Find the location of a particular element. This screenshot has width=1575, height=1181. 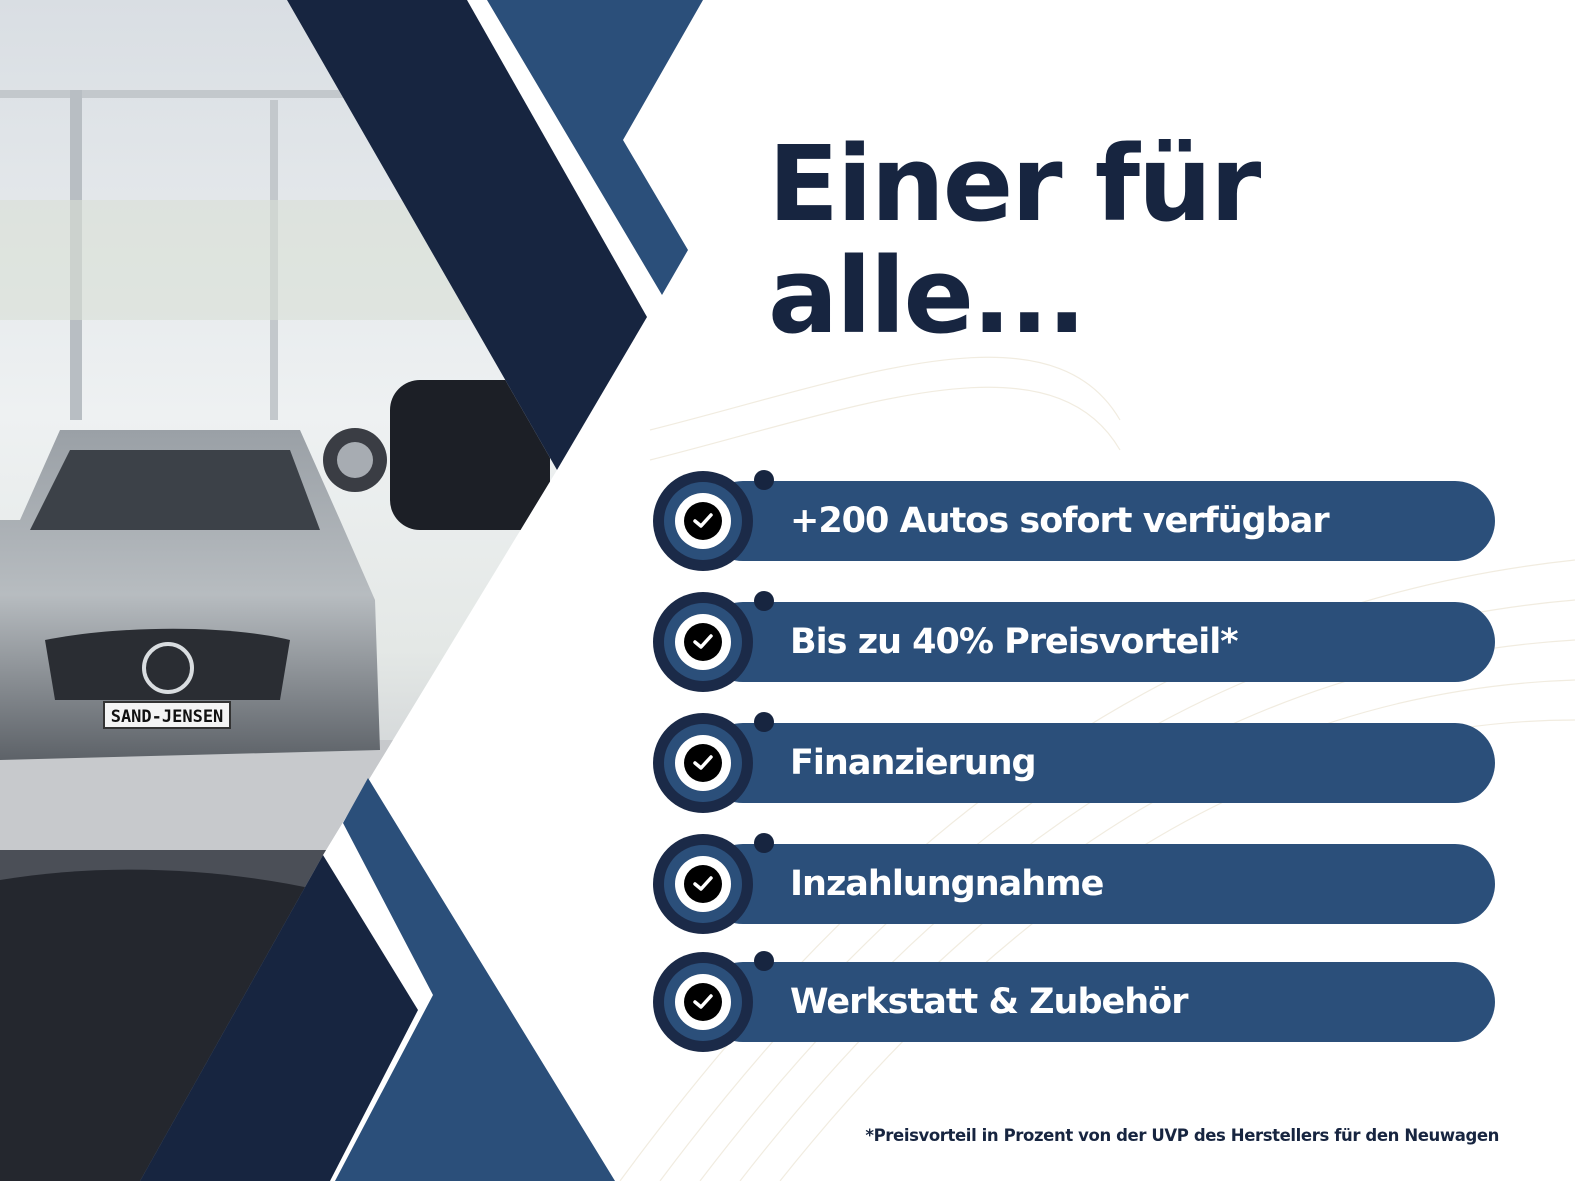

feature-item: Inzahlungnahme is located at coordinates (1074, 883).